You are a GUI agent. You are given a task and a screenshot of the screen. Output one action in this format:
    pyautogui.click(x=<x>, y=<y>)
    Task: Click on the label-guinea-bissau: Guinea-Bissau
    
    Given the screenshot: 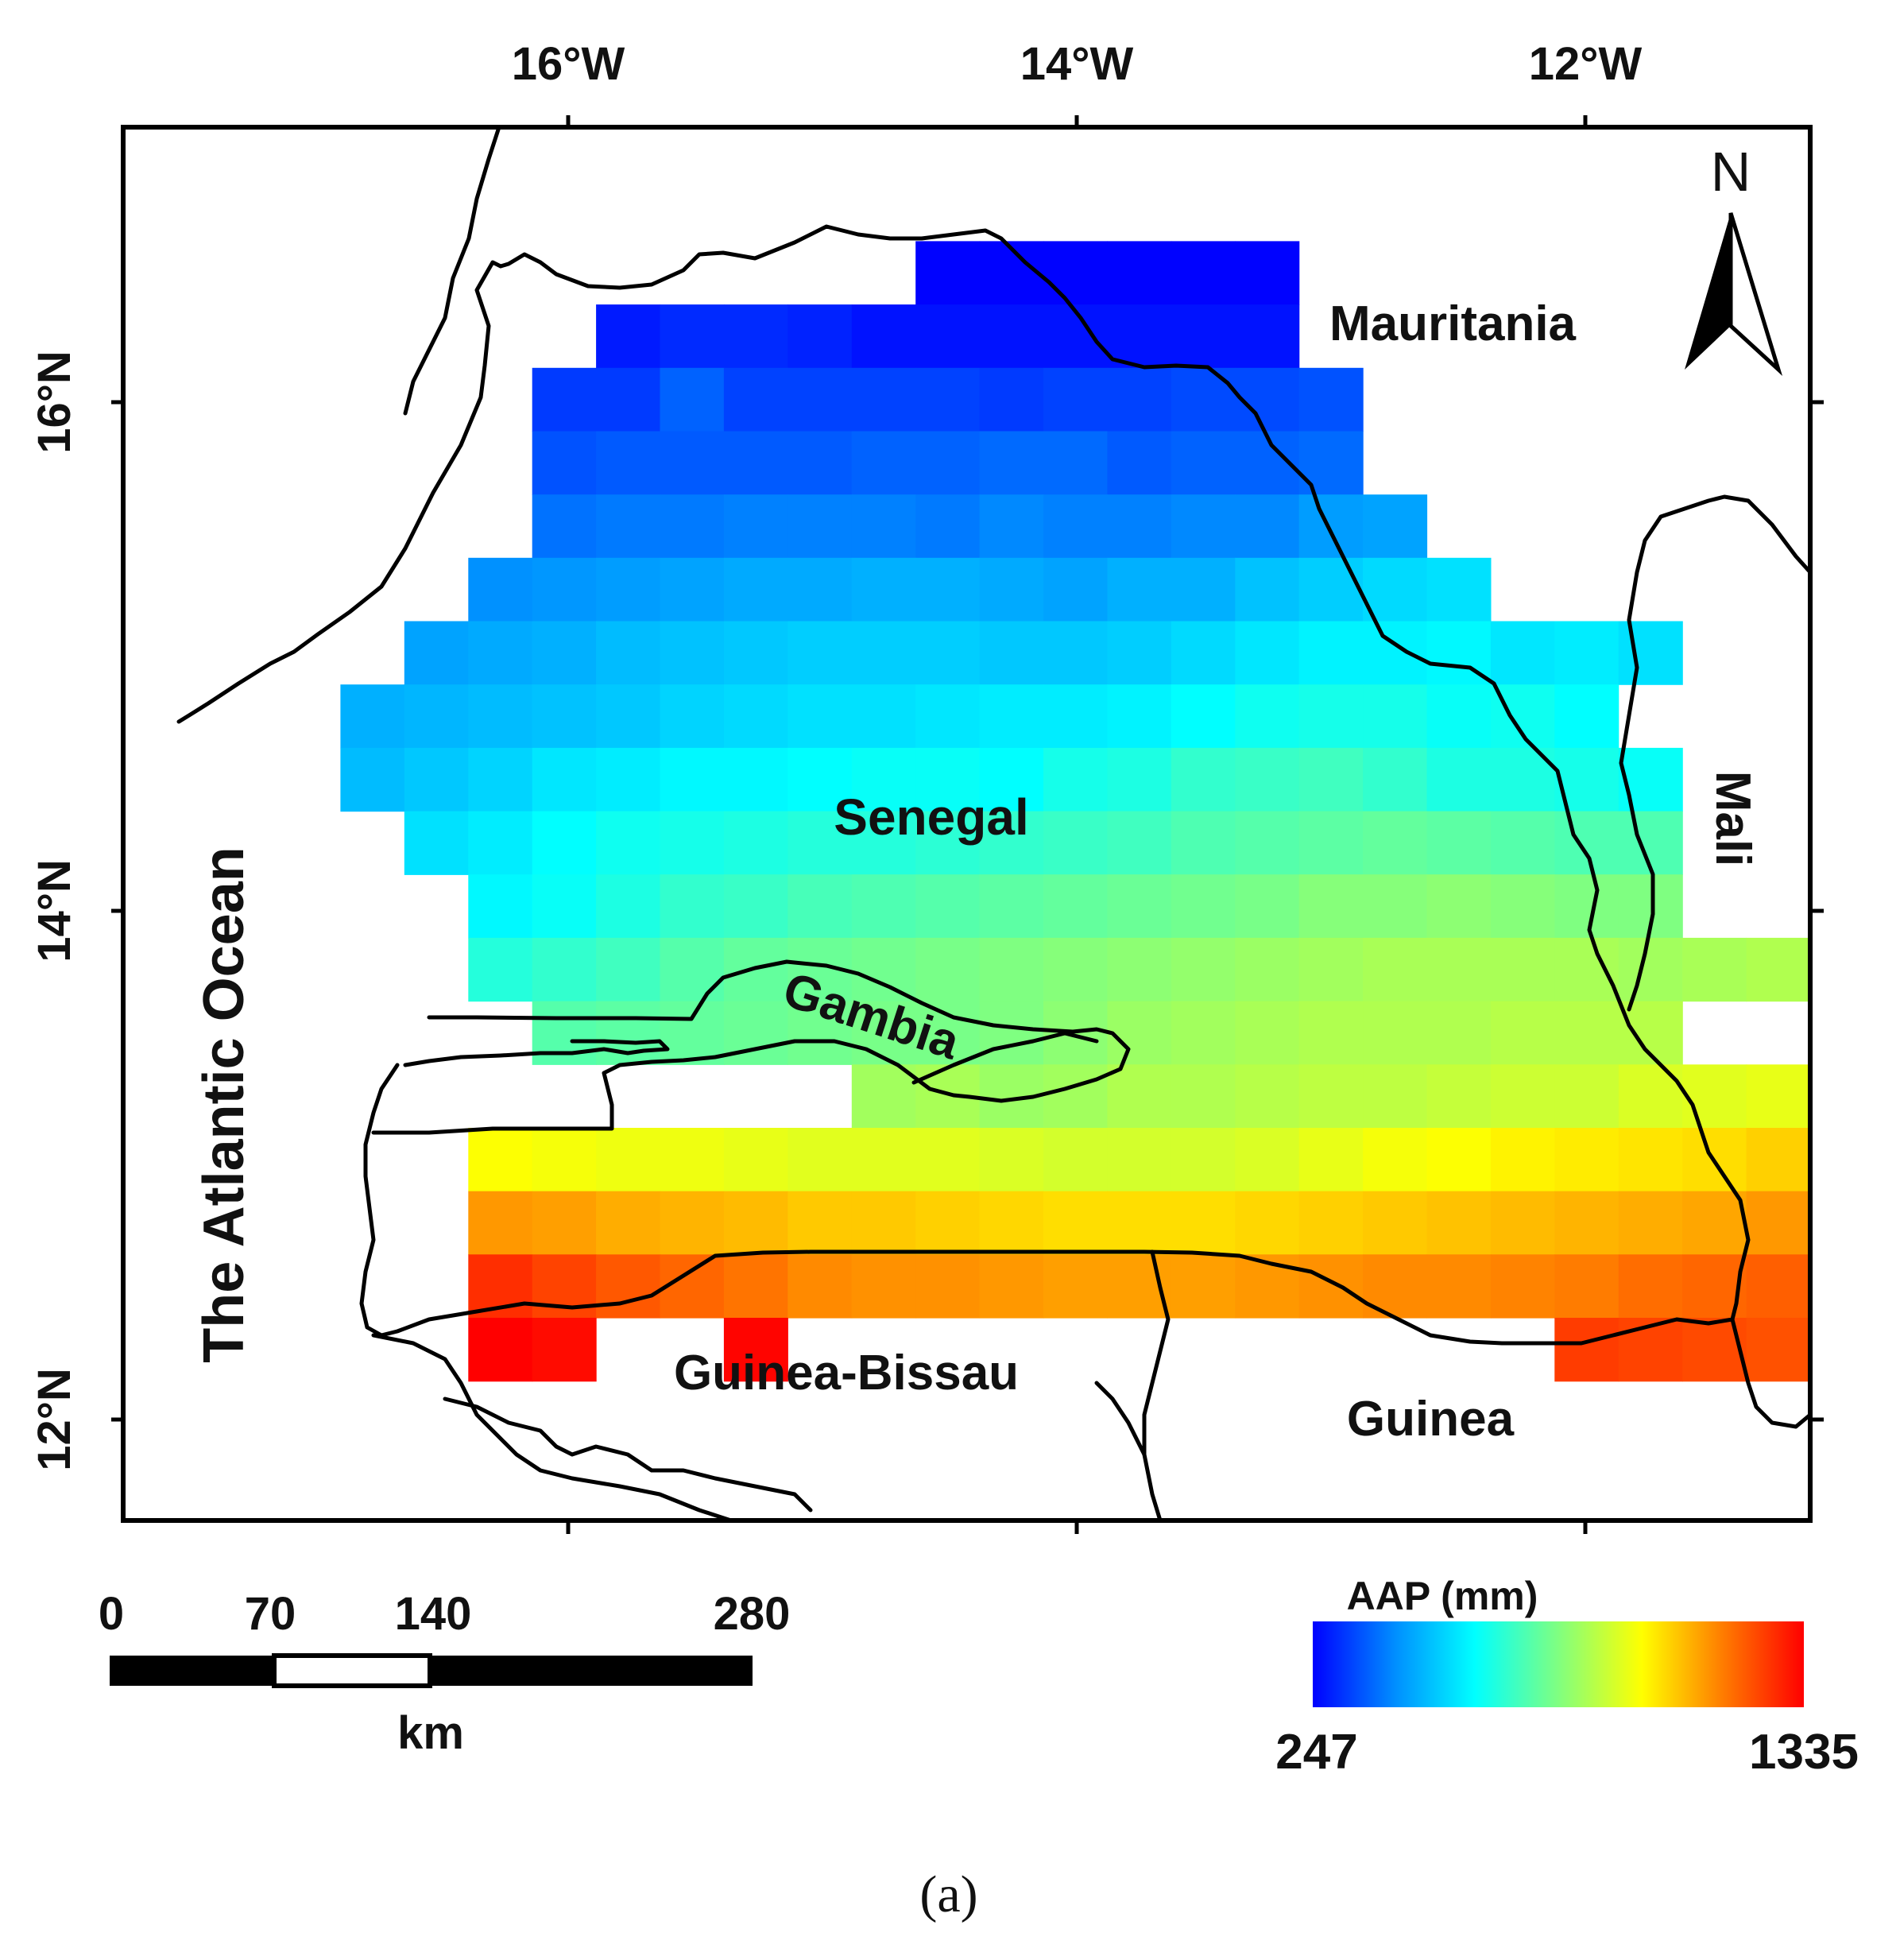 What is the action you would take?
    pyautogui.click(x=846, y=1373)
    